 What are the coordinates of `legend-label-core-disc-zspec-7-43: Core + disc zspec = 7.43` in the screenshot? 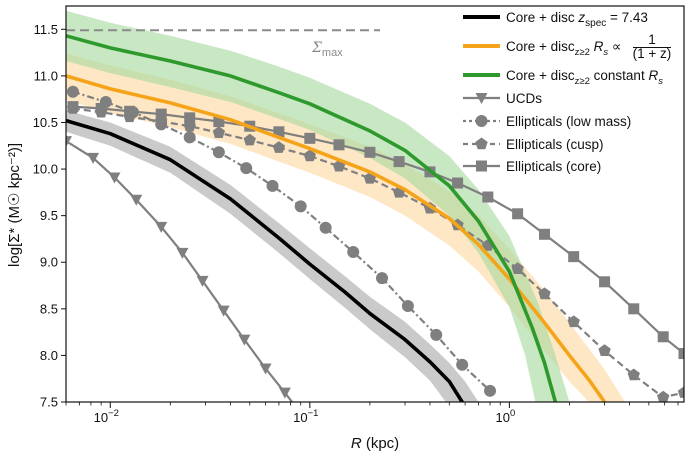 It's located at (577, 19).